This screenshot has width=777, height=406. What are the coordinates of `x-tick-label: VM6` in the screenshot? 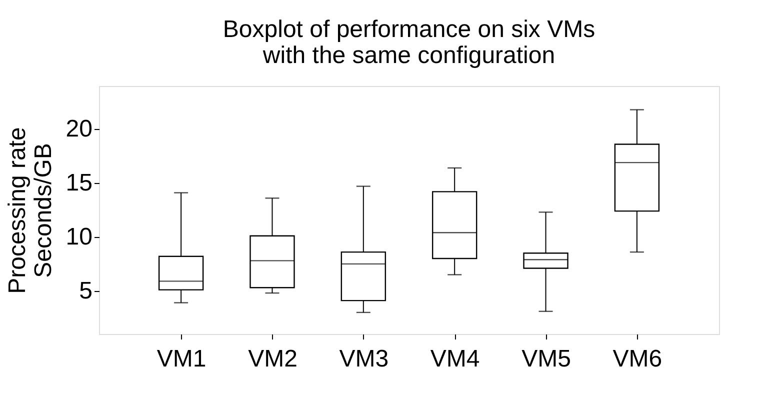 It's located at (637, 359).